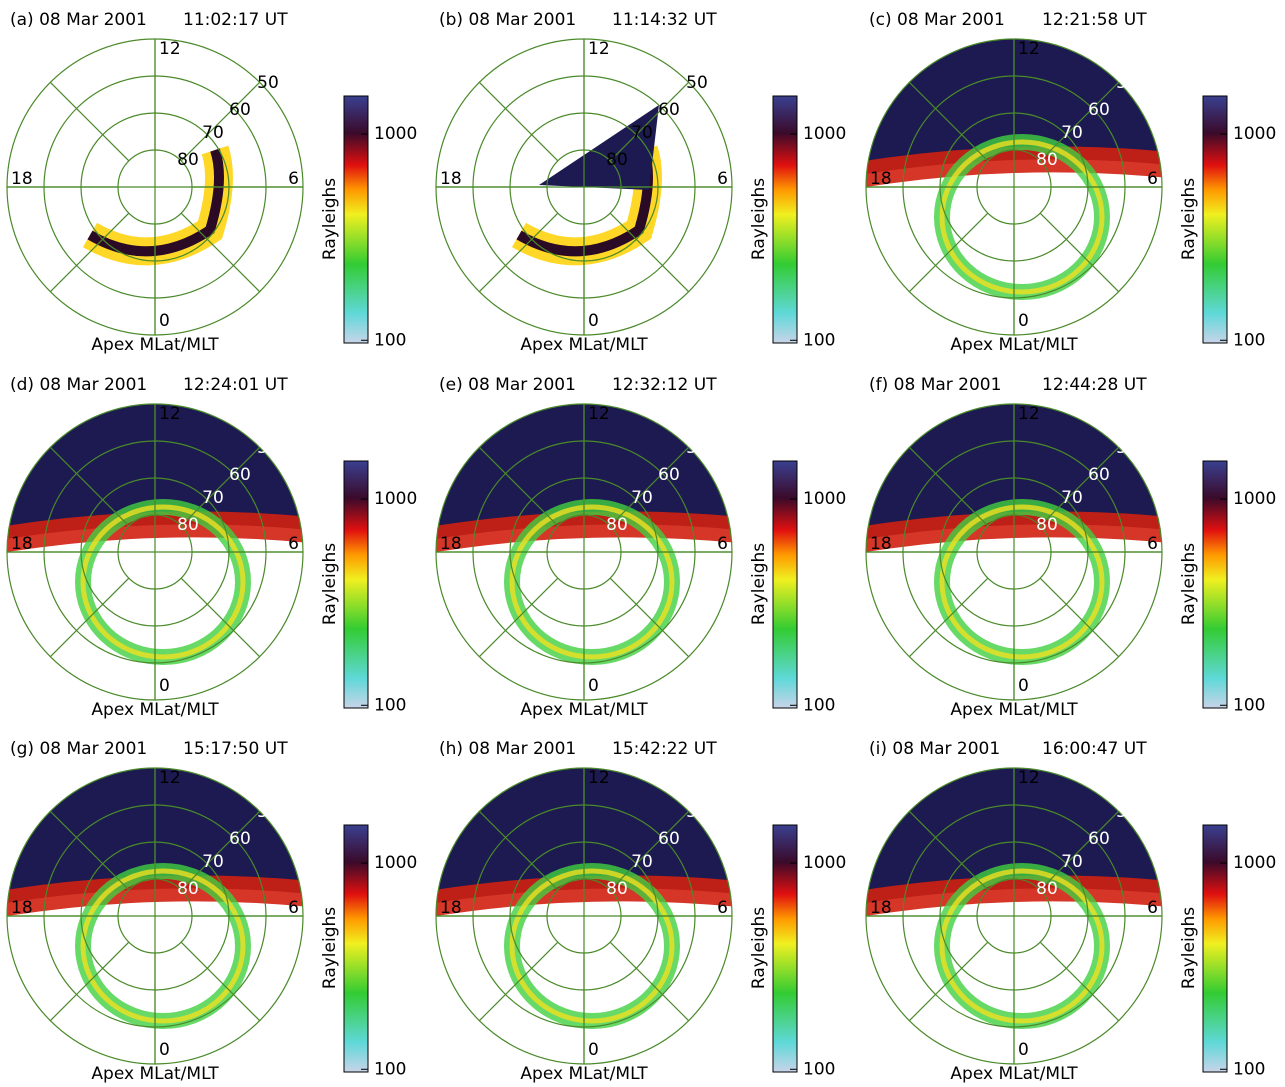 Image resolution: width=1285 pixels, height=1087 pixels. I want to click on panel-time: 12:21:58 UT, so click(1094, 20).